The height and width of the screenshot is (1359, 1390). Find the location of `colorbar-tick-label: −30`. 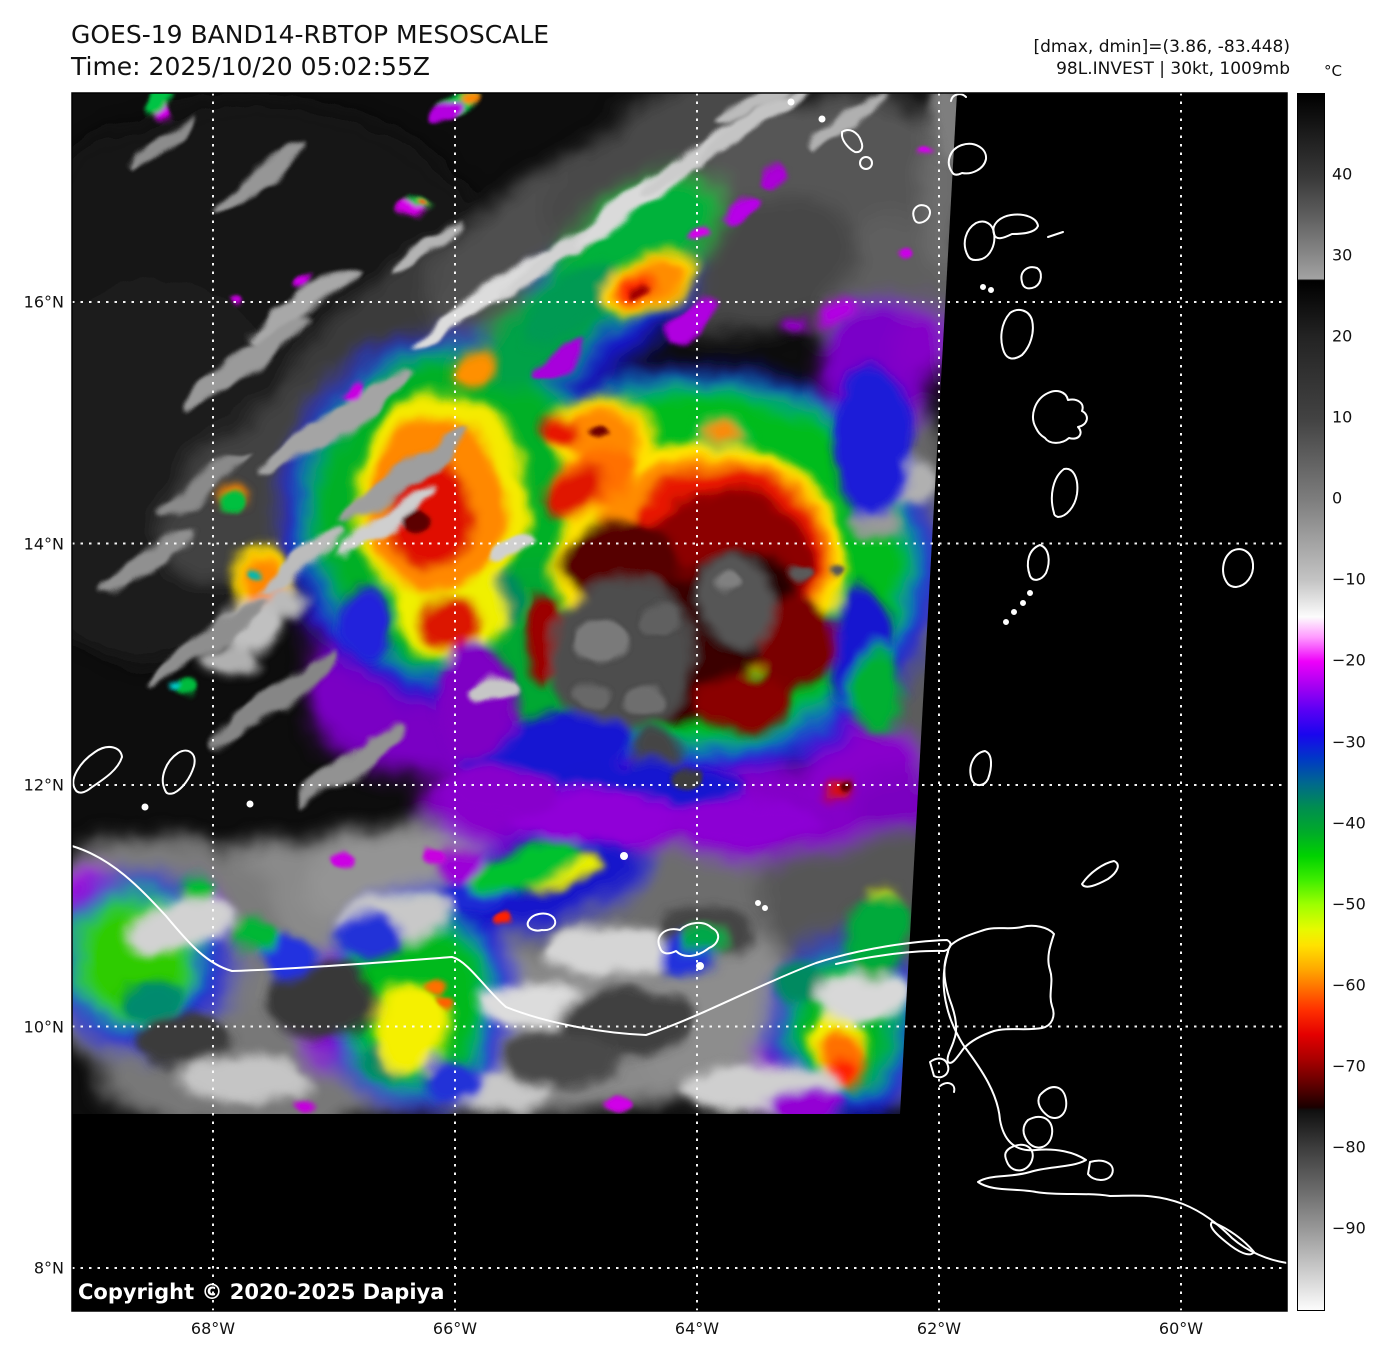

colorbar-tick-label: −30 is located at coordinates (1349, 742).